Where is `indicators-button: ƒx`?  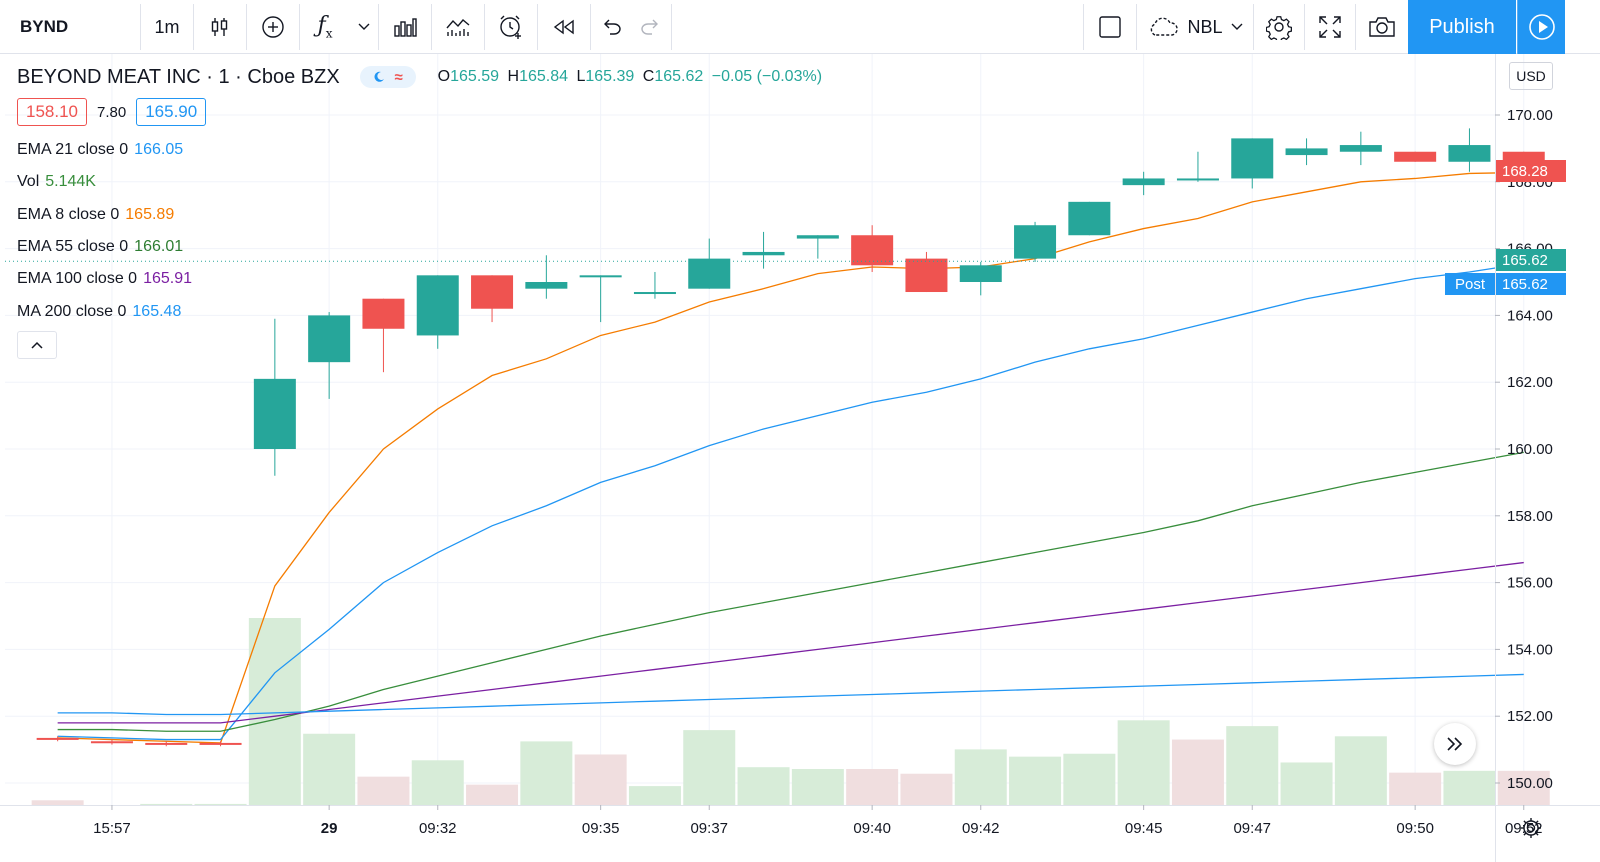
indicators-button: ƒx is located at coordinates (325, 27).